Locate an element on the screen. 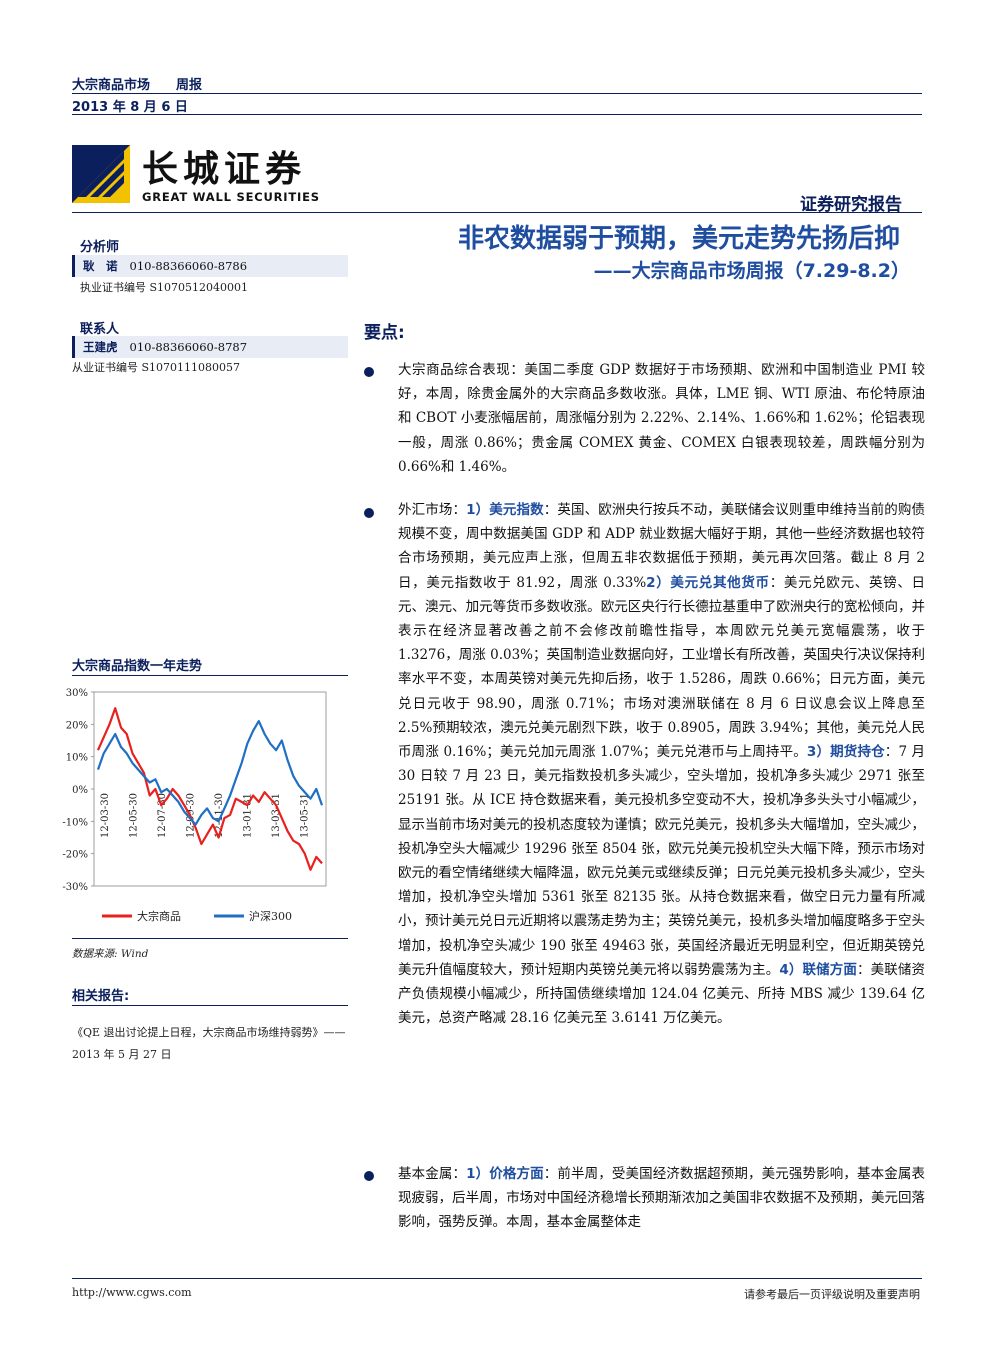 Image resolution: width=992 pixels, height=1347 pixels. footer-rule is located at coordinates (497, 1278).